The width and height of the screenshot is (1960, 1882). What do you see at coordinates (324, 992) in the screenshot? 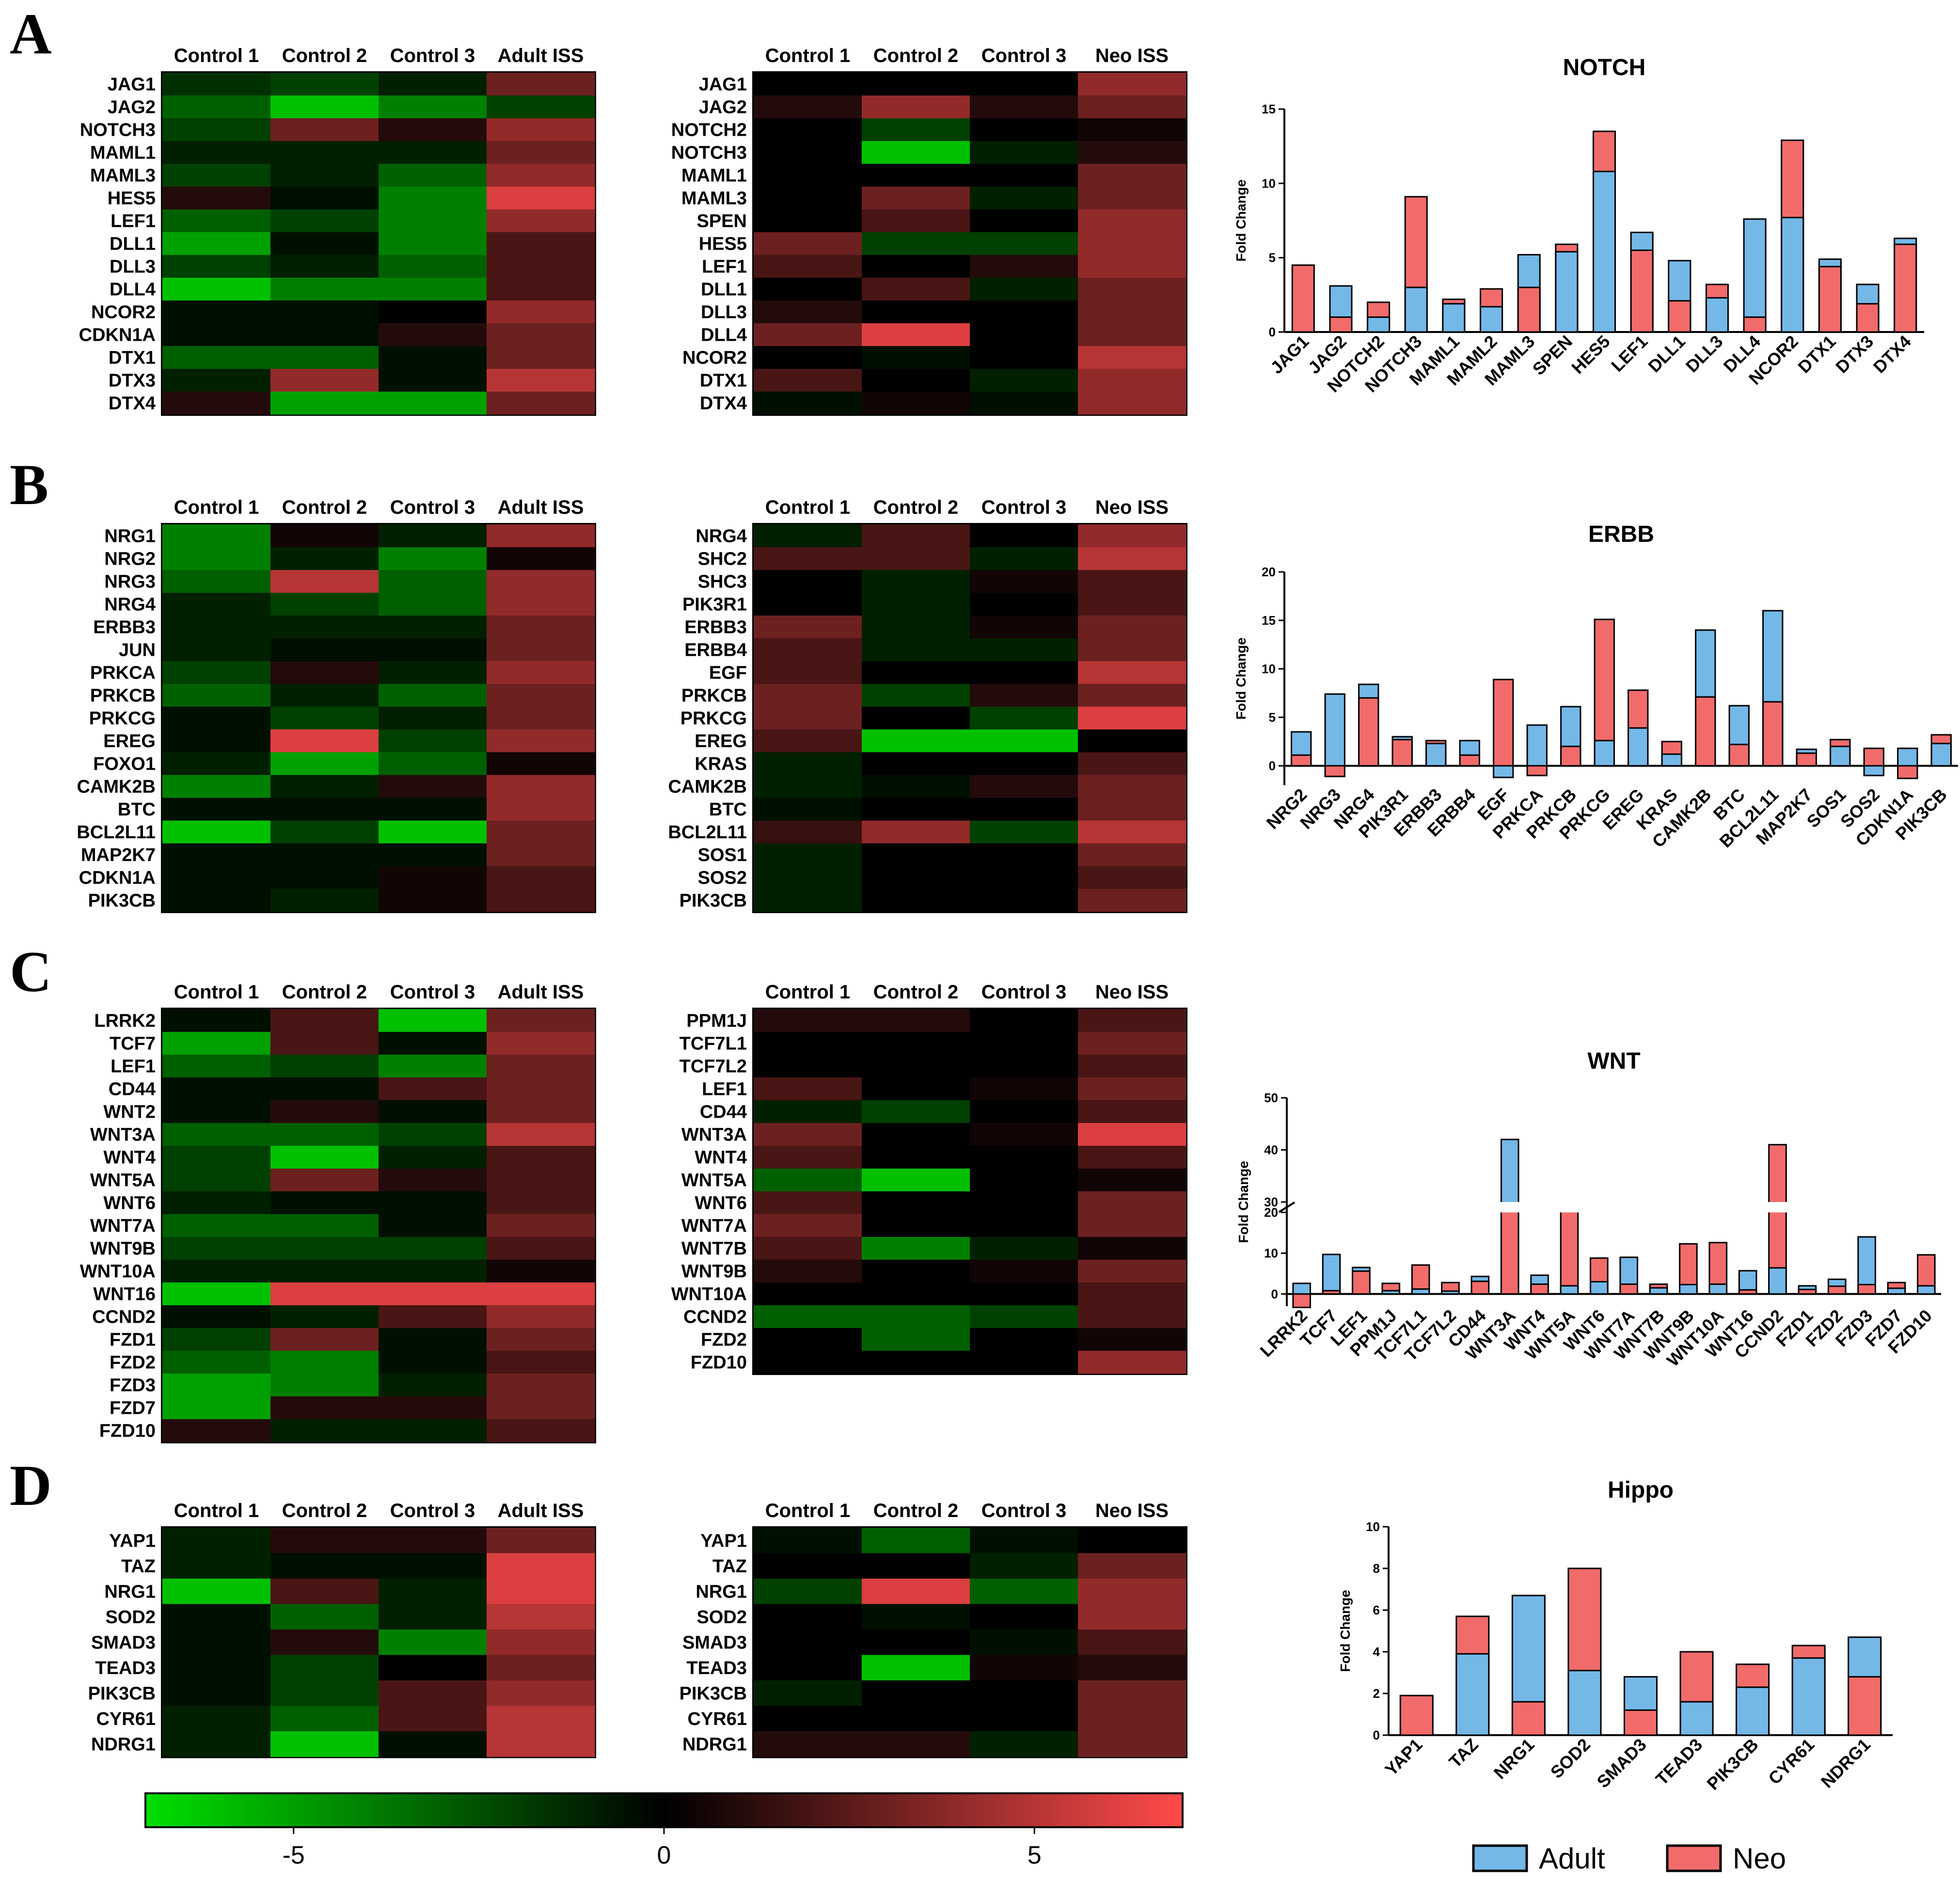
I see `heatmap-column-label: Control 2` at bounding box center [324, 992].